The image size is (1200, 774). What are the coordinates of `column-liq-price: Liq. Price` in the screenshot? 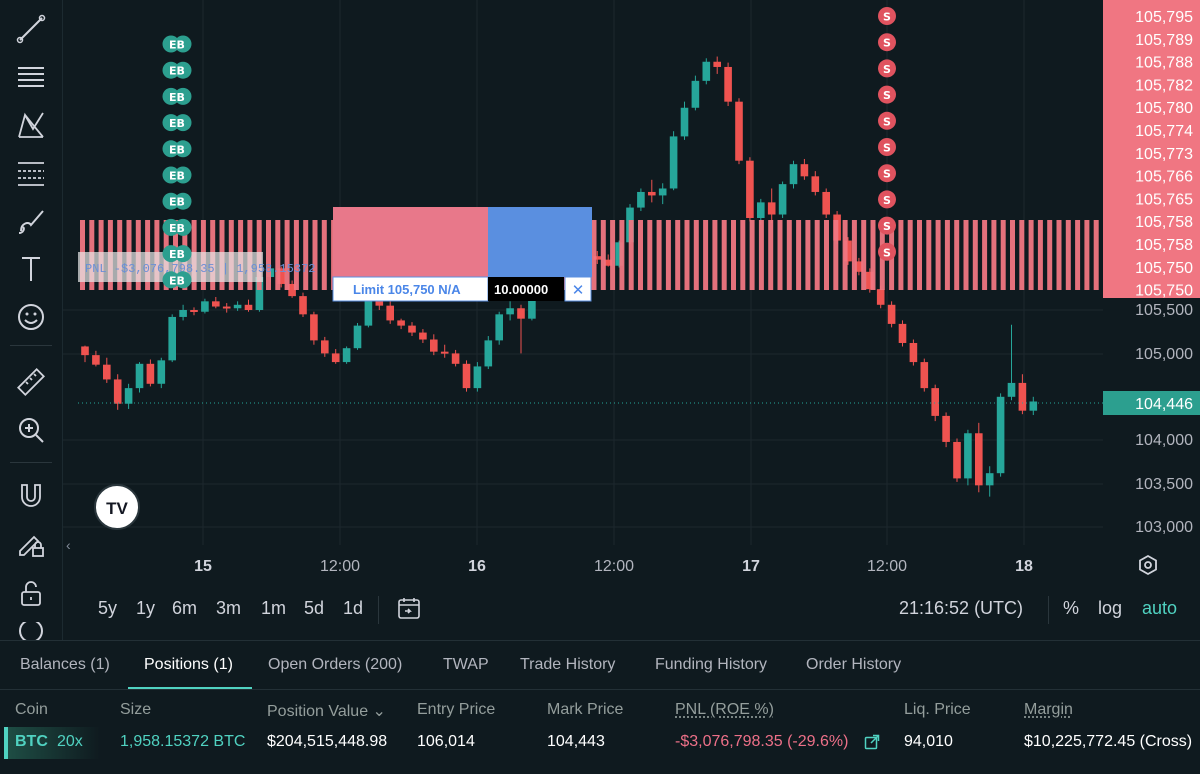 It's located at (937, 709).